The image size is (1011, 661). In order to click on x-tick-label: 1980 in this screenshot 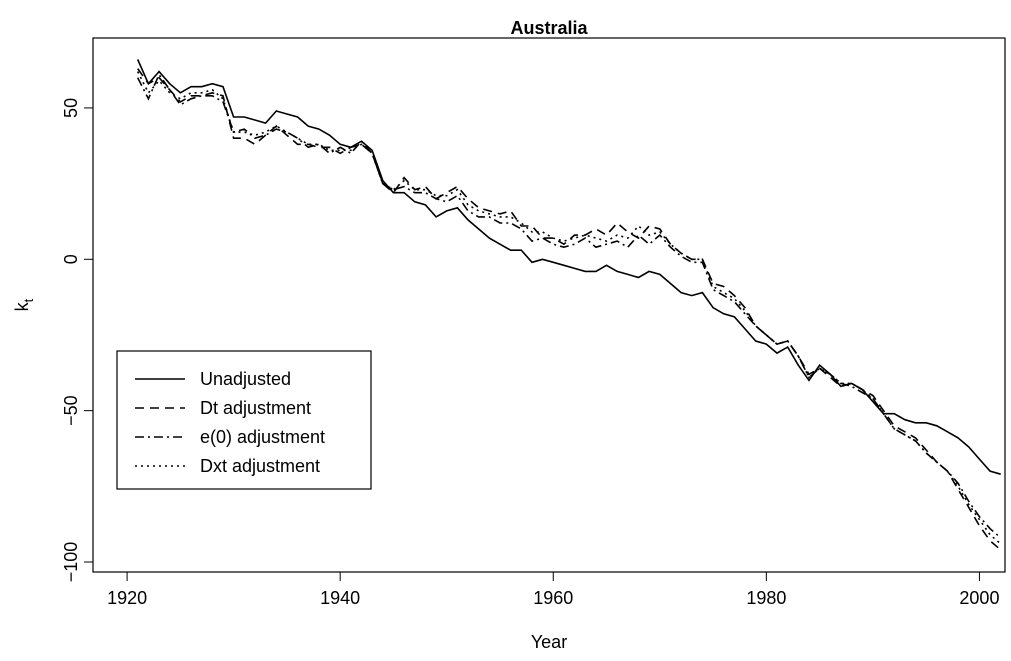, I will do `click(766, 598)`.